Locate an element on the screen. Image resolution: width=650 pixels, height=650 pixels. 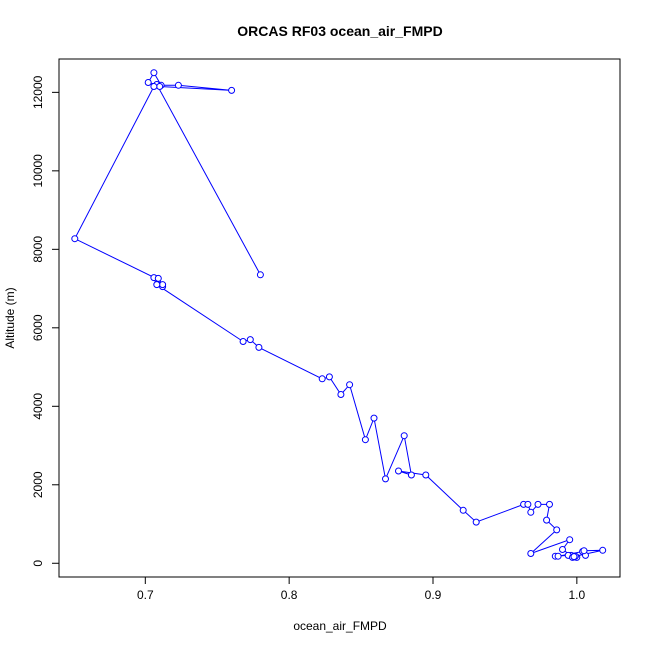
y-tick-label: 6000 is located at coordinates (38, 327).